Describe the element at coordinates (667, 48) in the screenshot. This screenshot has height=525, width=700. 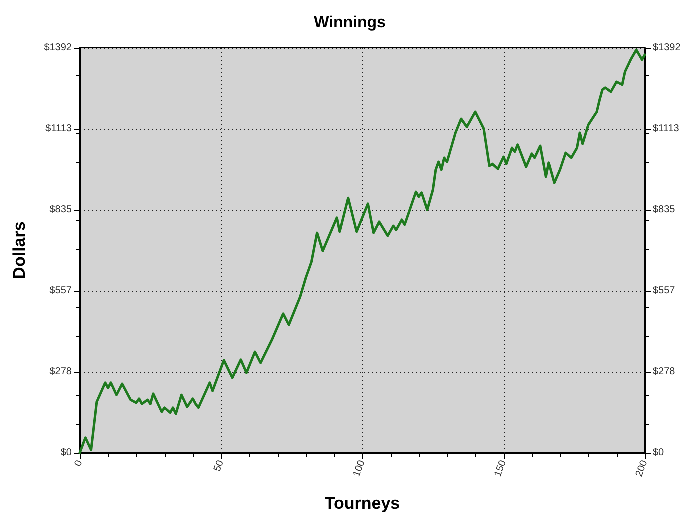
I see `y2-tick-label: $1392` at that location.